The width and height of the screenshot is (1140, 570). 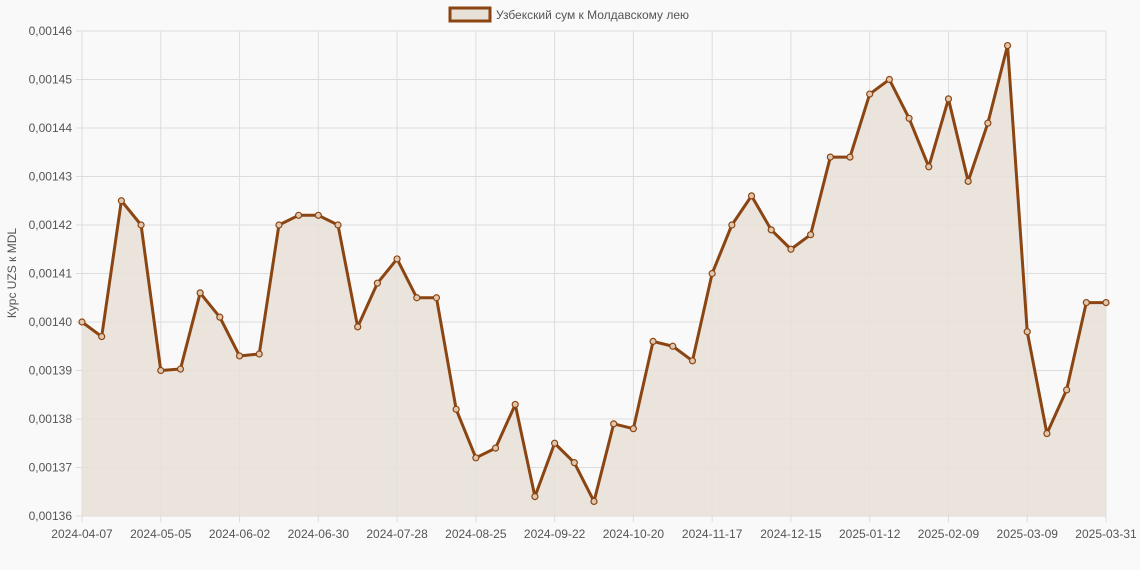 What do you see at coordinates (592, 15) in the screenshot?
I see `legend-label: Узбекский сум к Молдавскому лею` at bounding box center [592, 15].